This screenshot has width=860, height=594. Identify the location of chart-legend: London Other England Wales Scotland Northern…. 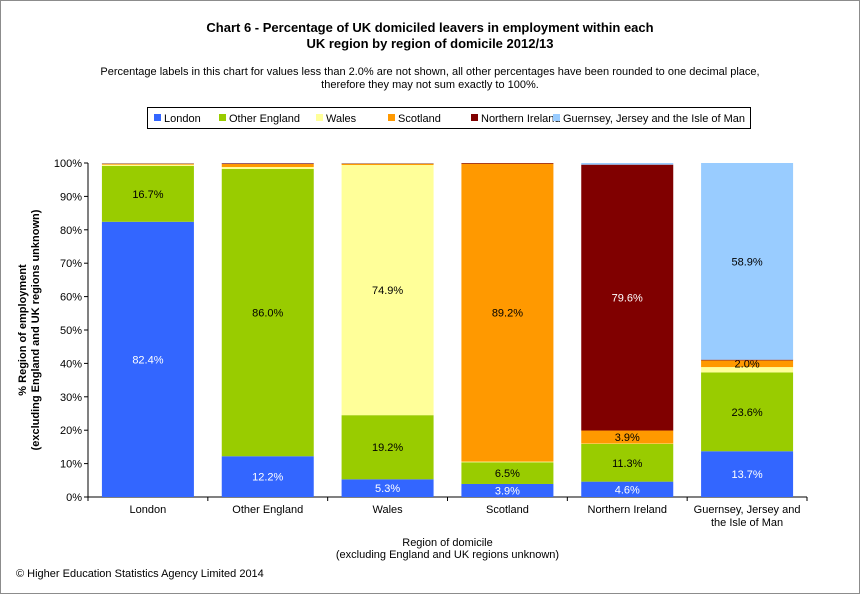
(449, 118).